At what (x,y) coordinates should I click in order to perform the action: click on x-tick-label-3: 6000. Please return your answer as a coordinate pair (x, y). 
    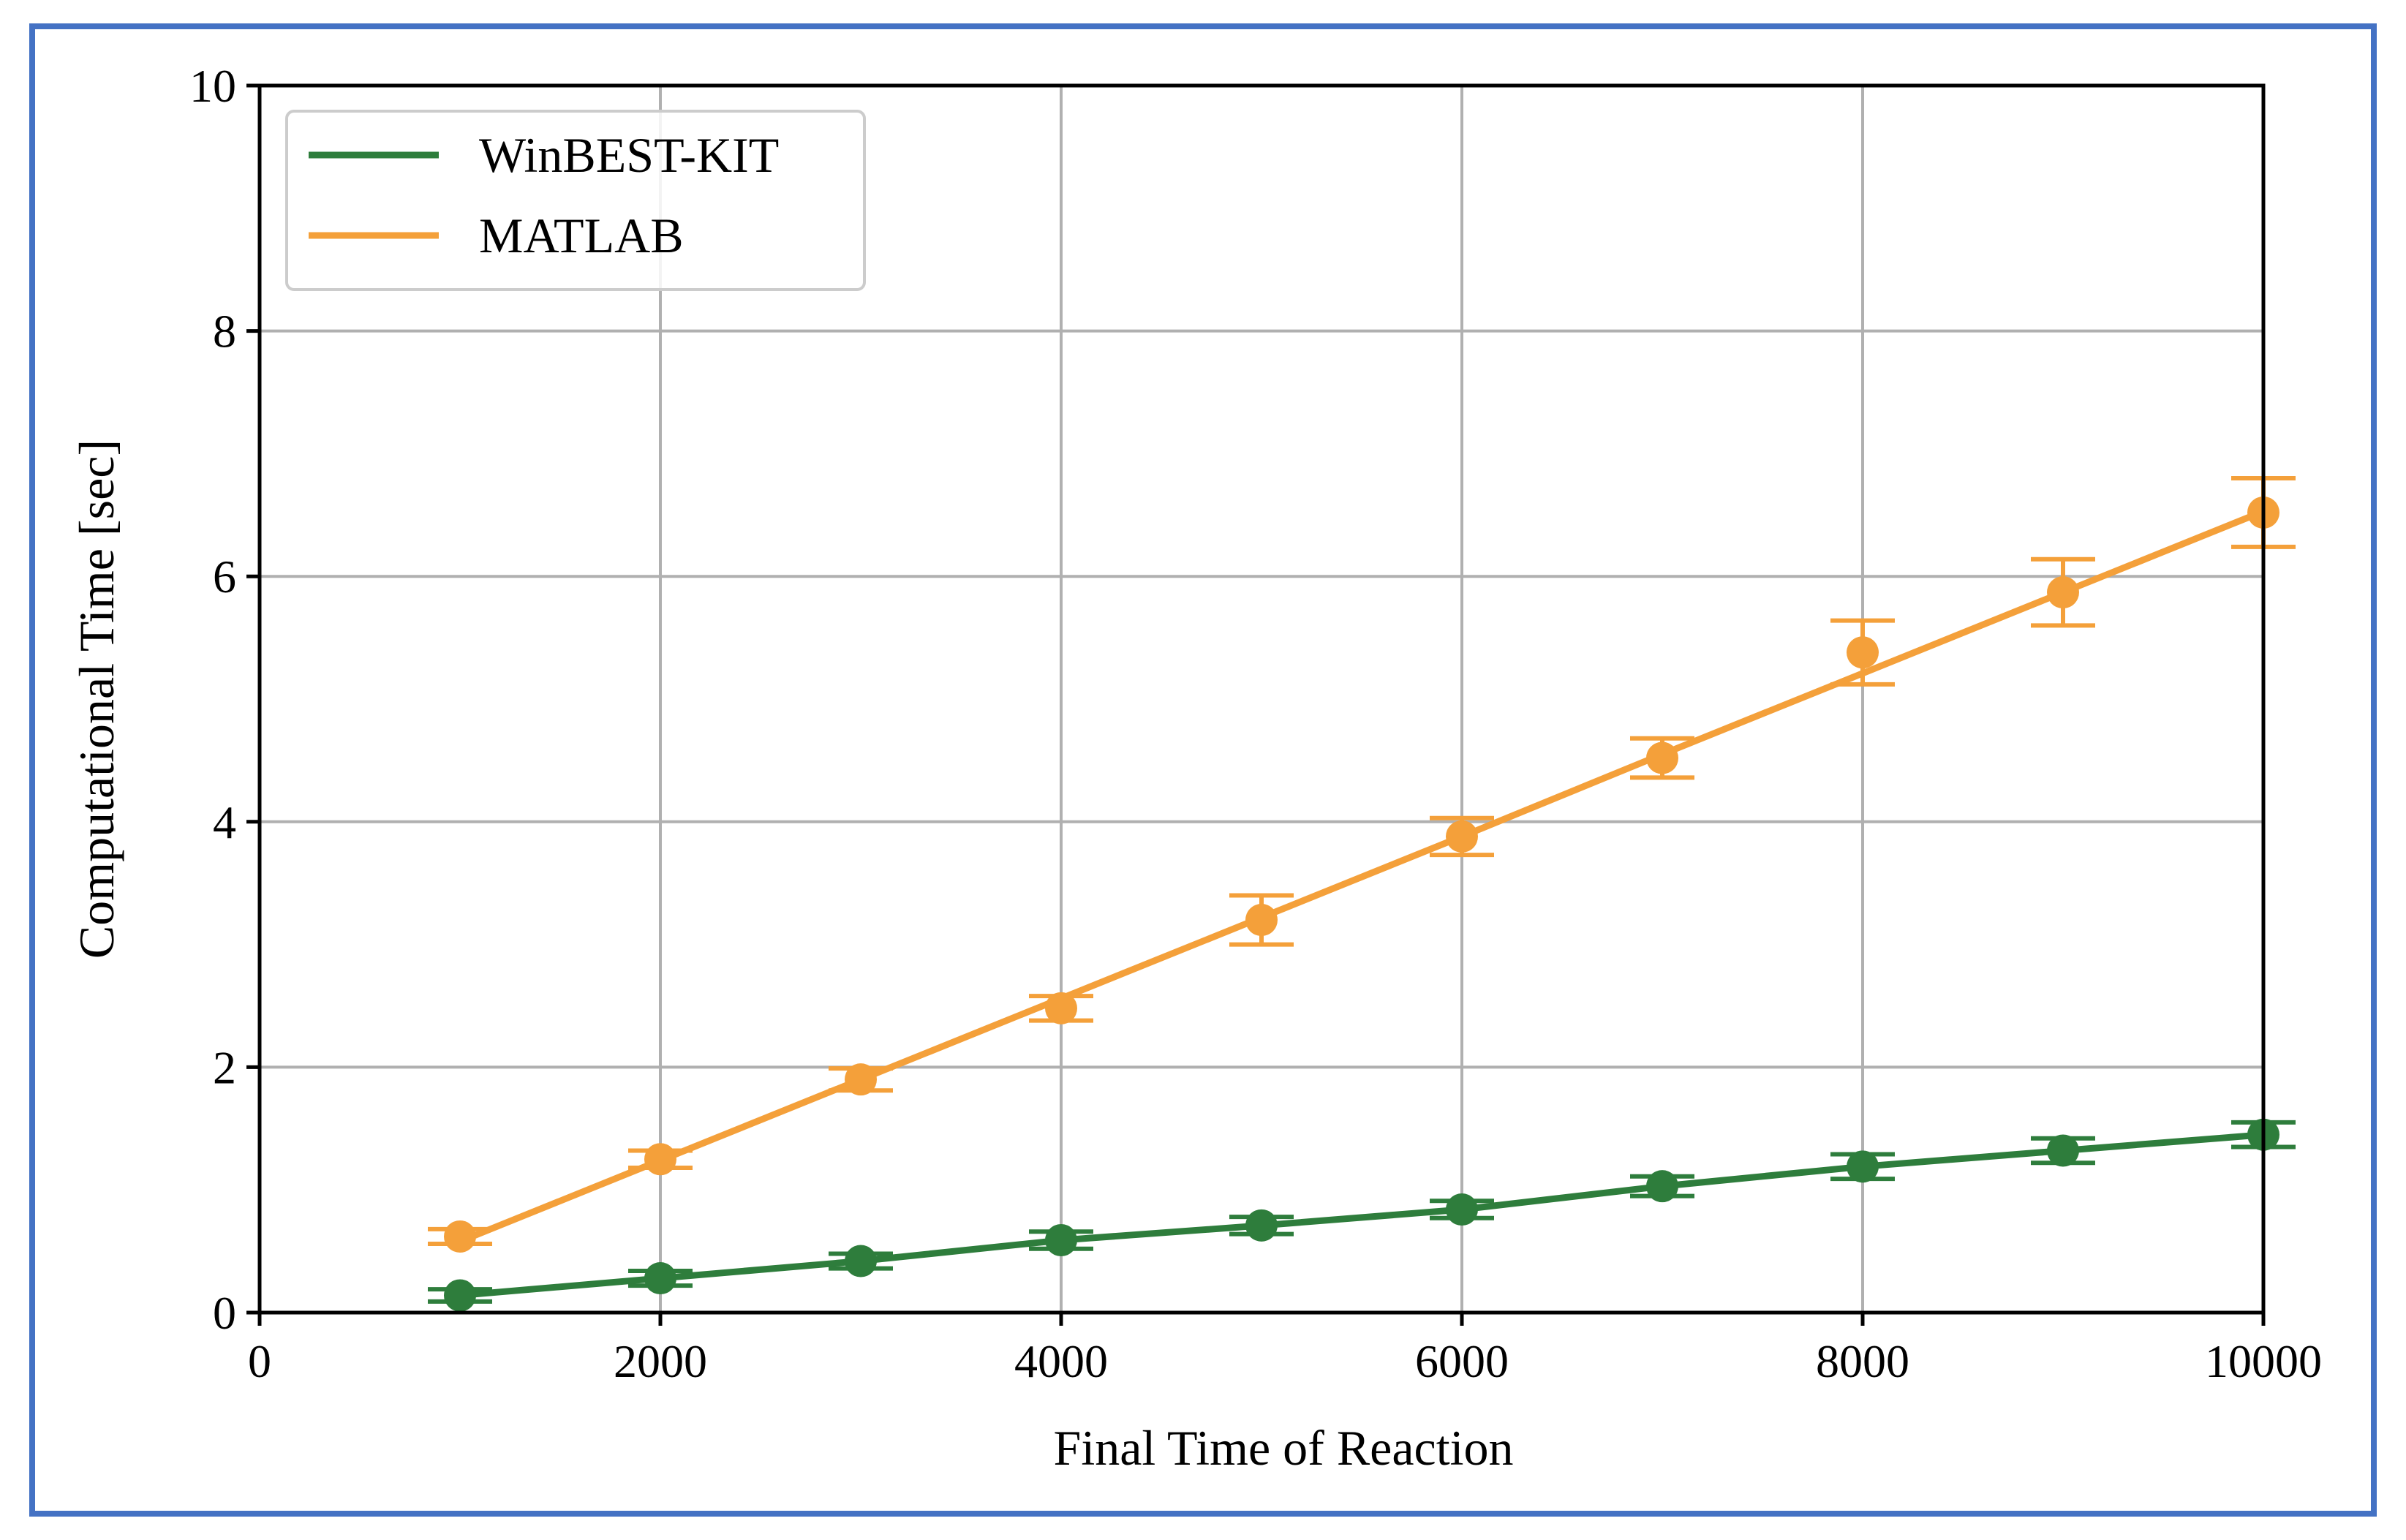
    Looking at the image, I should click on (1462, 1361).